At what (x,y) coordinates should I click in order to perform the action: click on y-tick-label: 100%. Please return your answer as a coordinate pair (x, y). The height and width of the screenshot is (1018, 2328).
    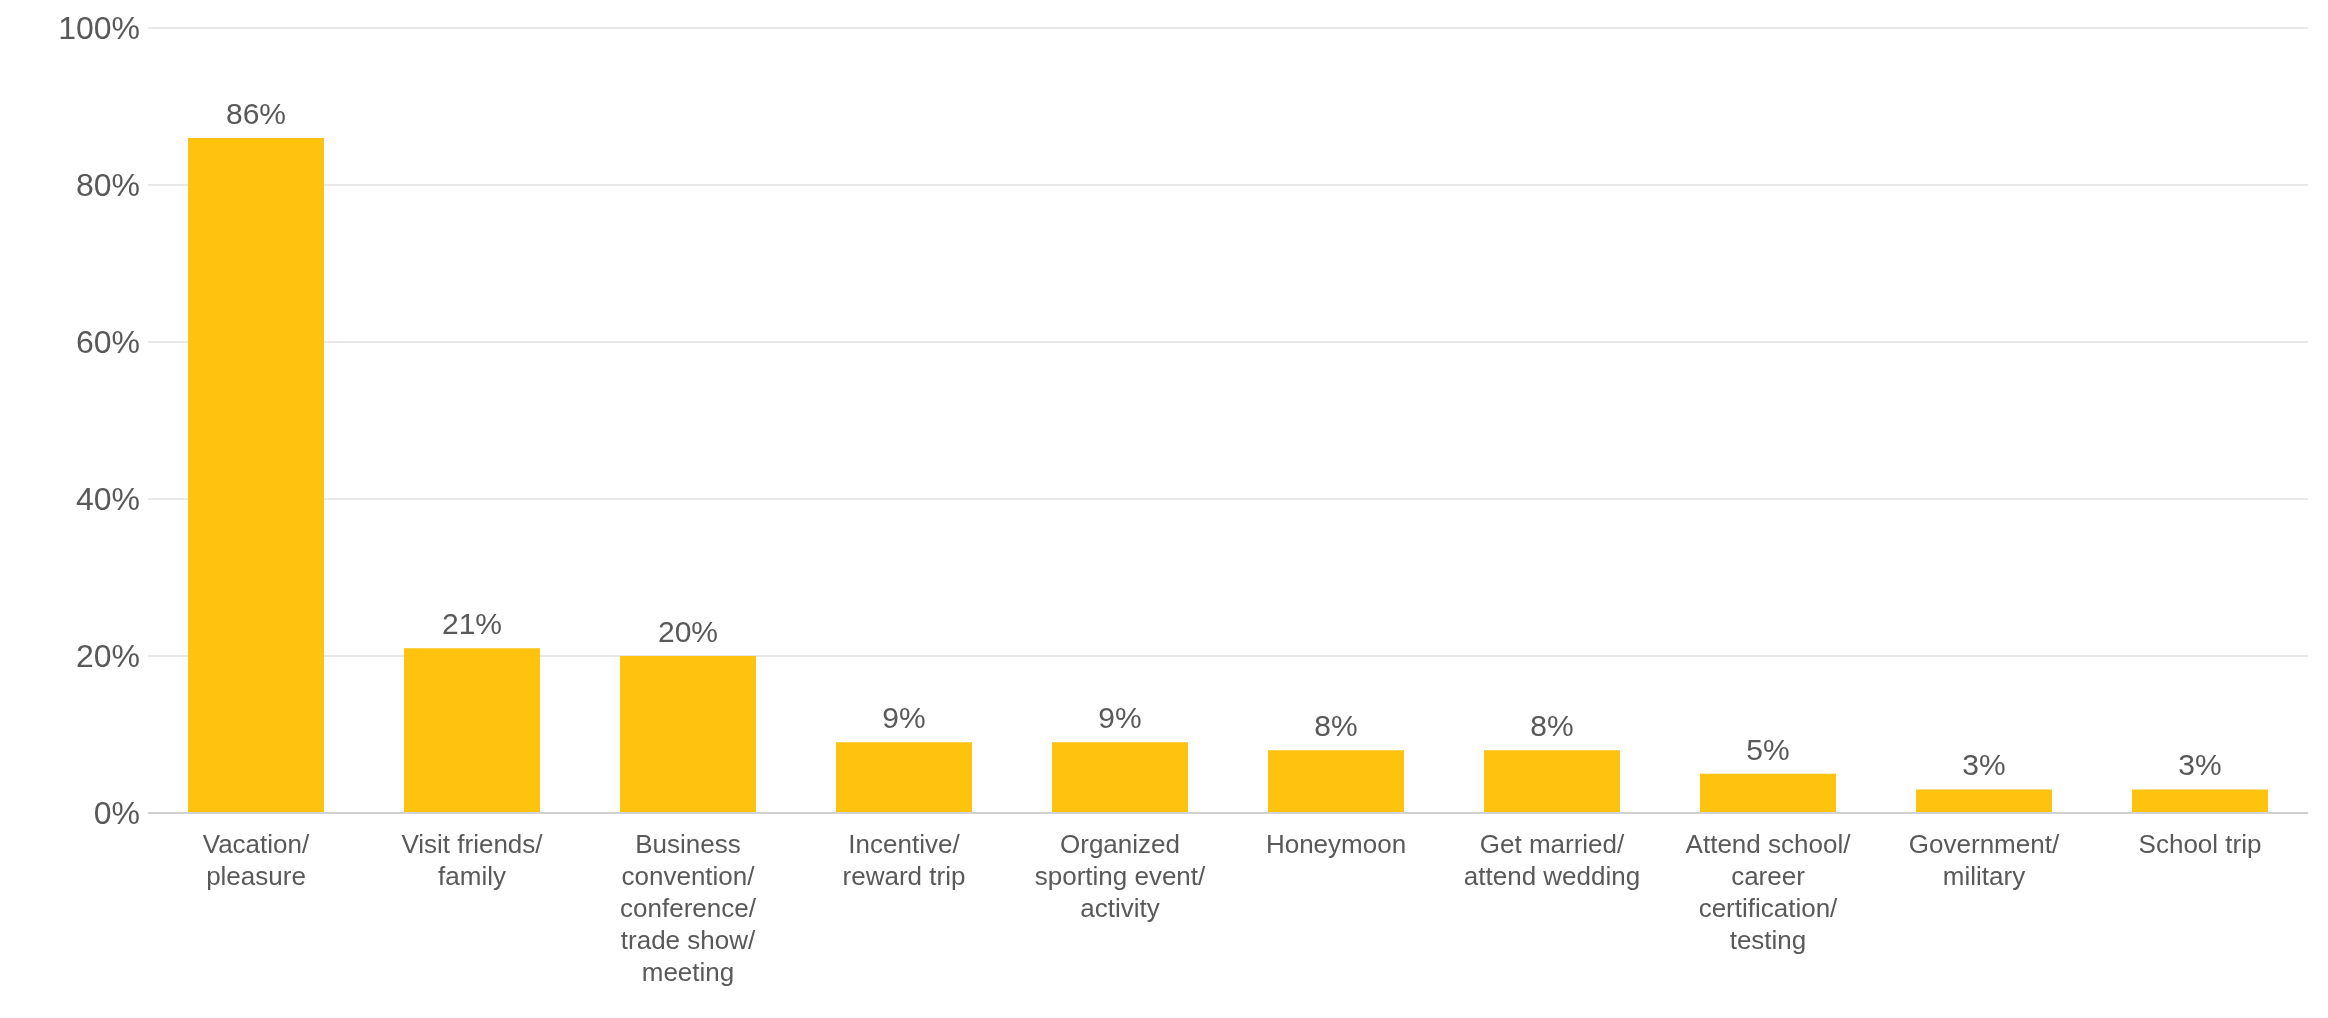
    Looking at the image, I should click on (99, 28).